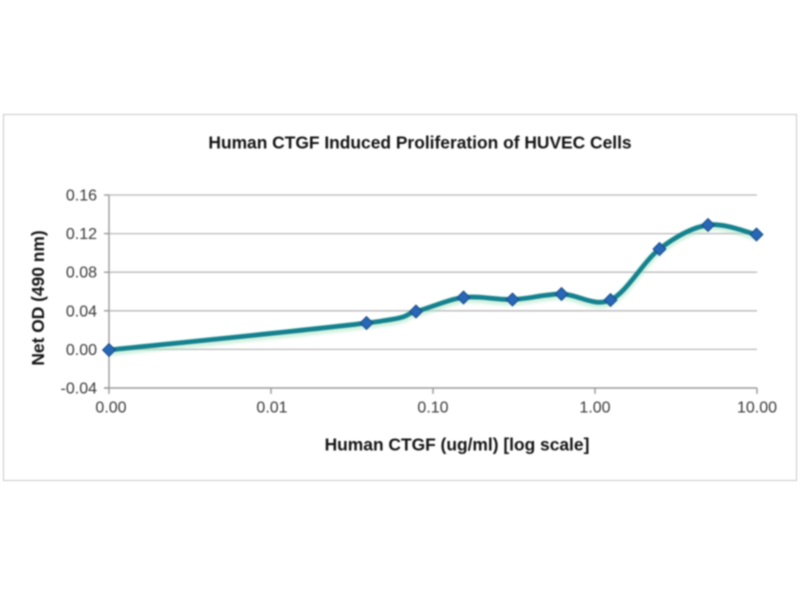 This screenshot has height=600, width=800. I want to click on svg-text: Net OD (490 nm), so click(38, 297).